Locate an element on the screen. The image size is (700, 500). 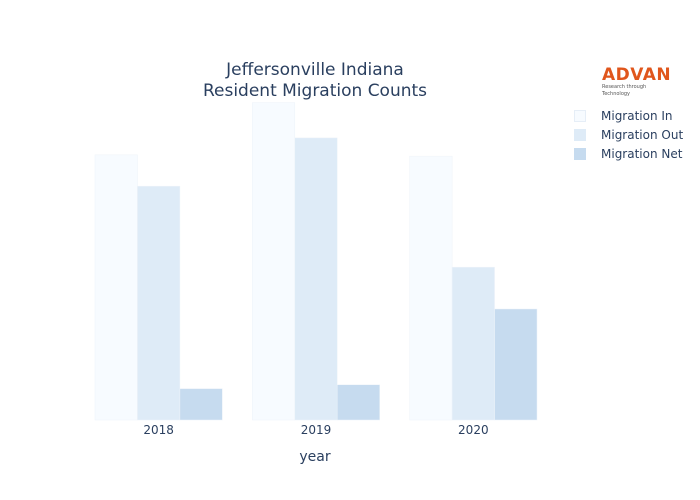
legend-swatch-migration-out is located at coordinates (580, 134).